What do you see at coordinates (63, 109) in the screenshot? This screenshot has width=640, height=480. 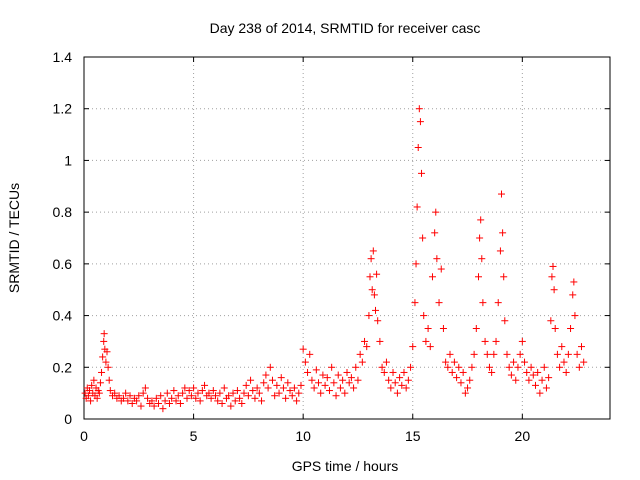 I see `y-tick-label: 1.2` at bounding box center [63, 109].